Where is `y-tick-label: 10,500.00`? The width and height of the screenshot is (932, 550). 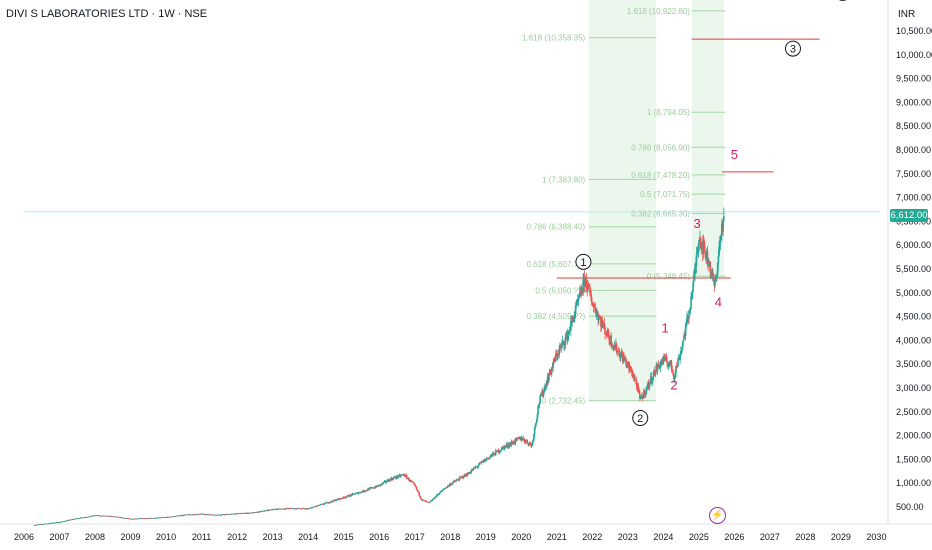
y-tick-label: 10,500.00 is located at coordinates (914, 31).